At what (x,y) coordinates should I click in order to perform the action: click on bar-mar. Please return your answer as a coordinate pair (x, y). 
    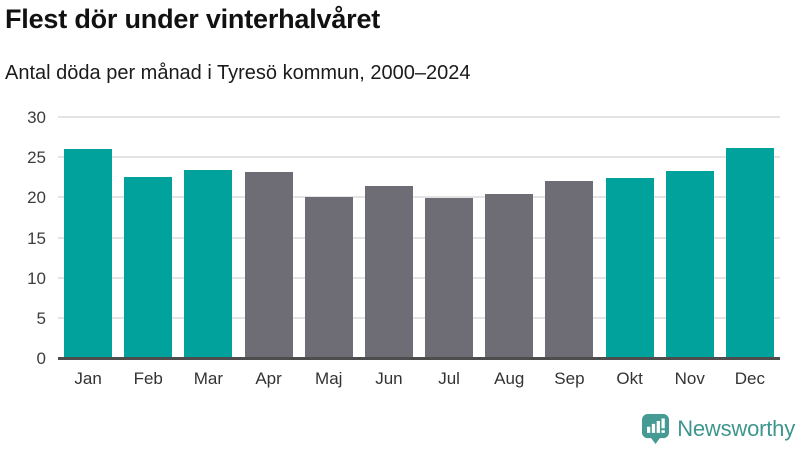
    Looking at the image, I should click on (208, 264).